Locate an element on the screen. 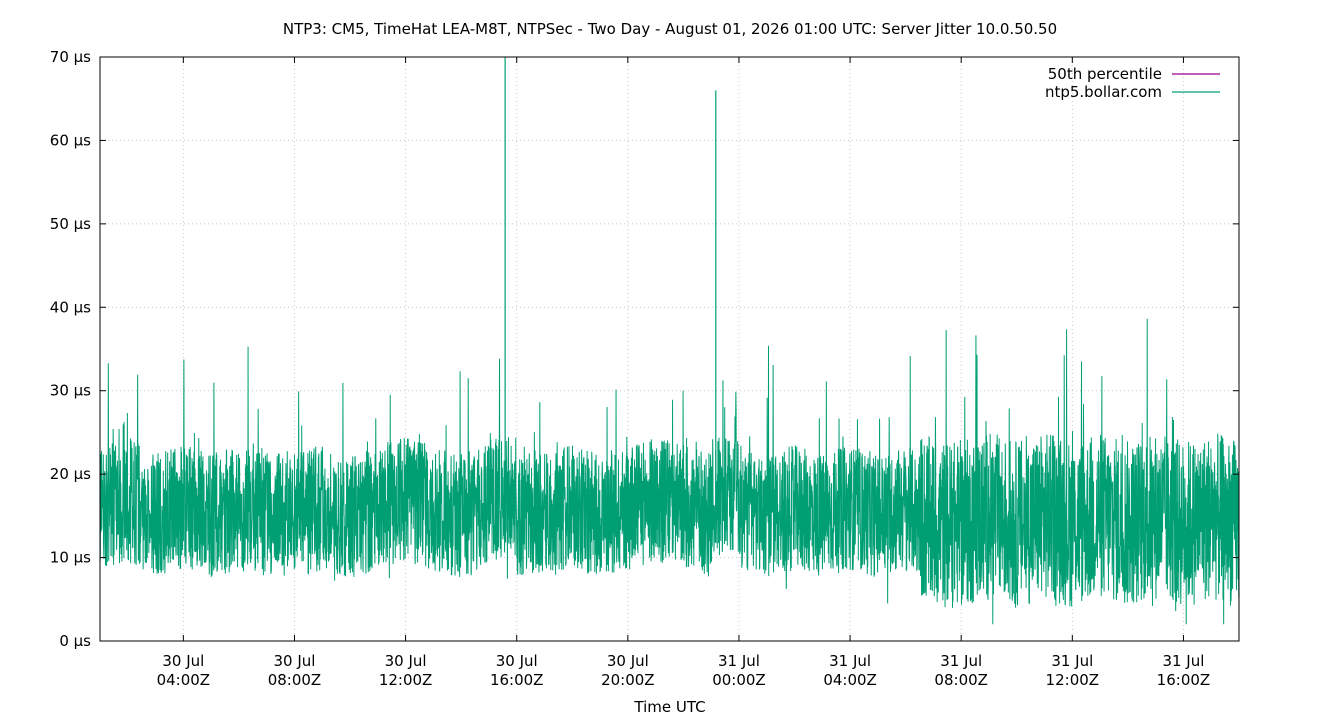 This screenshot has height=720, width=1340. x-tick-label-time: 20:00Z is located at coordinates (628, 680).